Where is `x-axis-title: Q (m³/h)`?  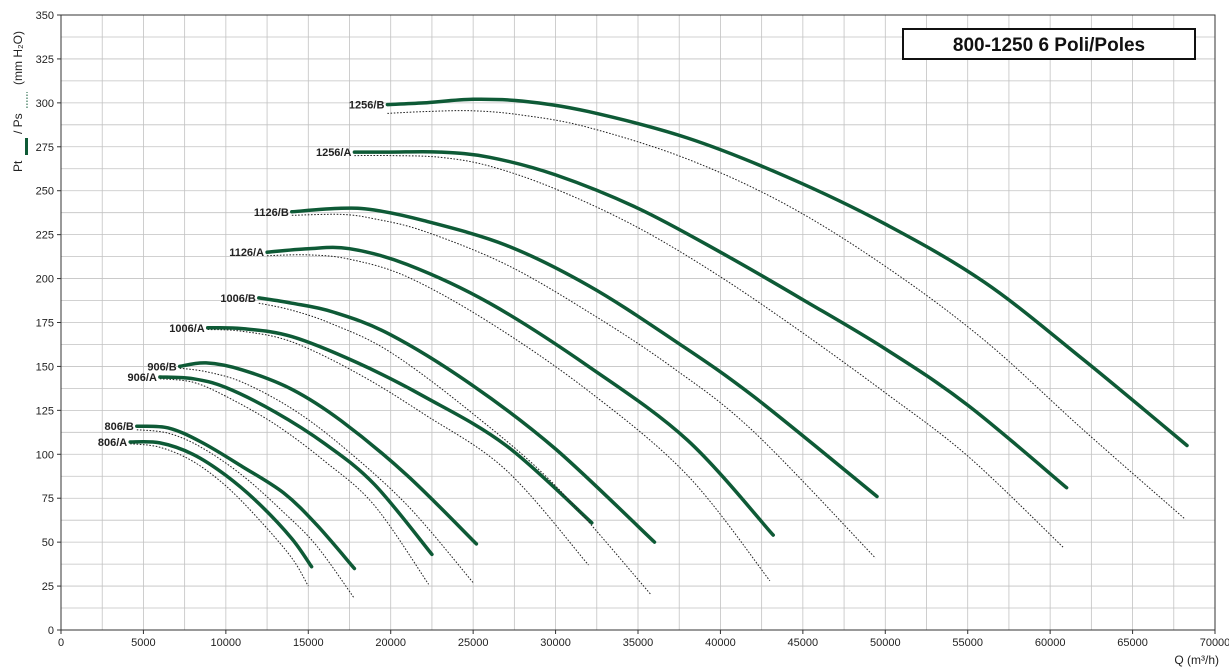 x-axis-title: Q (m³/h) is located at coordinates (1196, 660).